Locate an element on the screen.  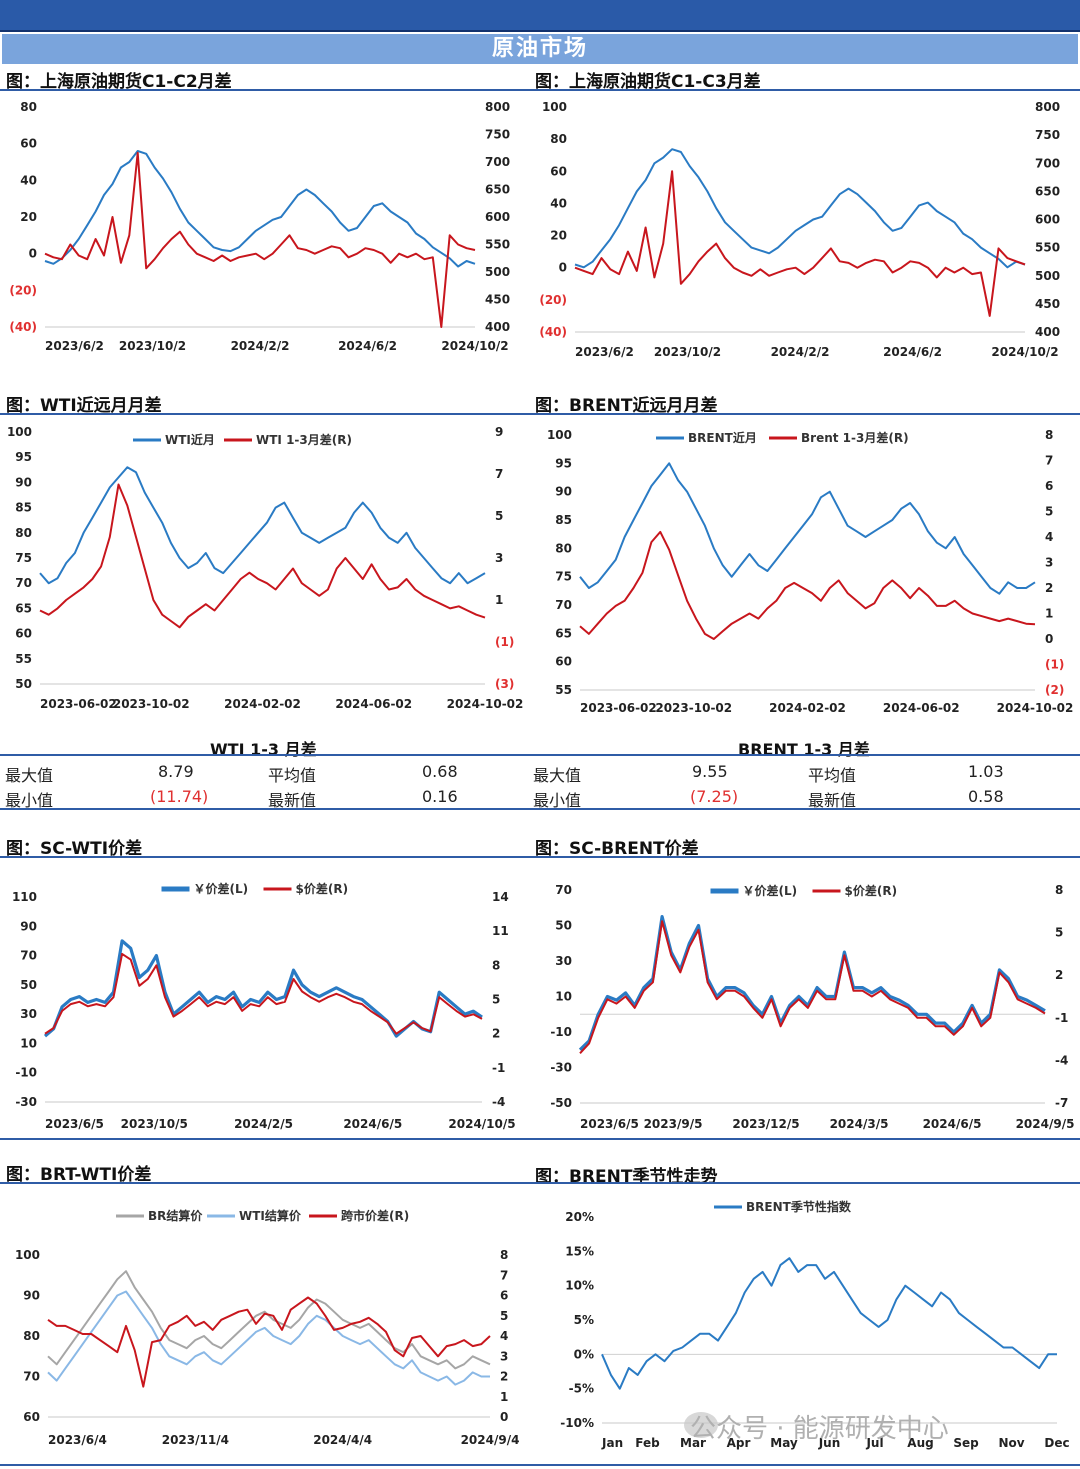
legend-label: BRENT季节性指数 is located at coordinates (799, 1206).